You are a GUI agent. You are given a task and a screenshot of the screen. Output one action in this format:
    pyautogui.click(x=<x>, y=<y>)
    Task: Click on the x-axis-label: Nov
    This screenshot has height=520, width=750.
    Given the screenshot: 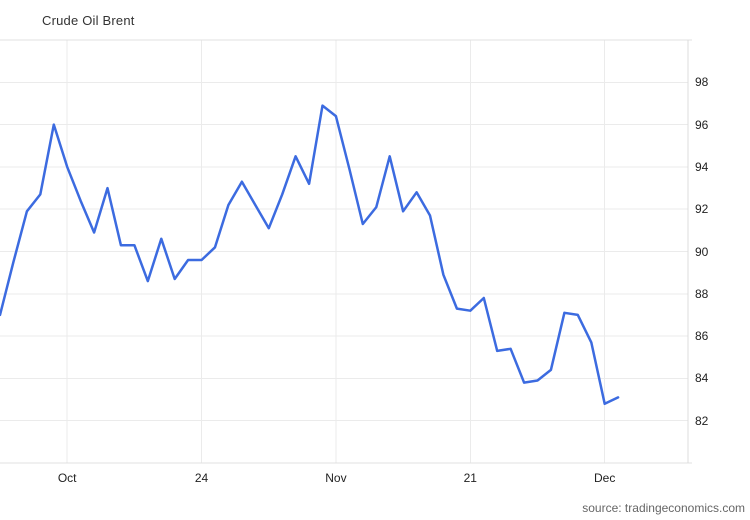 What is the action you would take?
    pyautogui.click(x=336, y=478)
    